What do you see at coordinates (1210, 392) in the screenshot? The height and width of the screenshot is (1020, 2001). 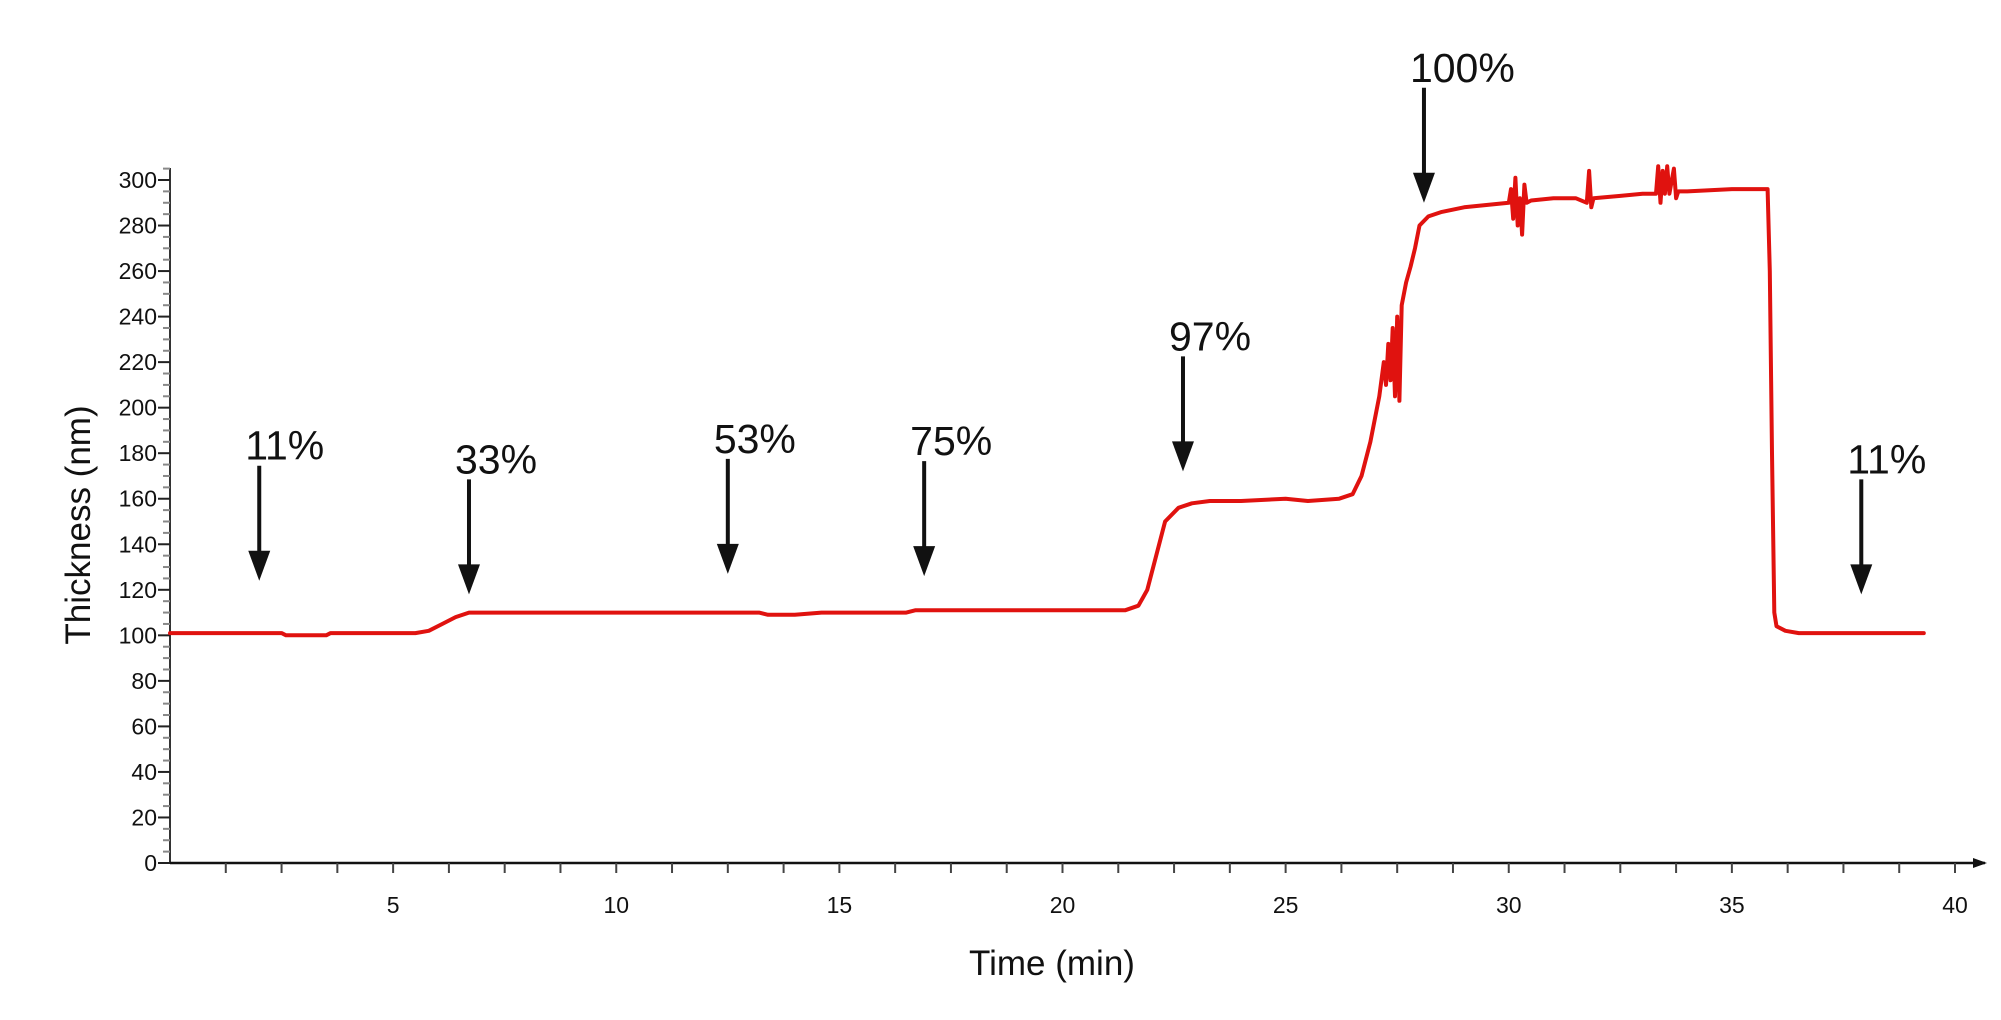 I see `concentration-annotation: 97%` at bounding box center [1210, 392].